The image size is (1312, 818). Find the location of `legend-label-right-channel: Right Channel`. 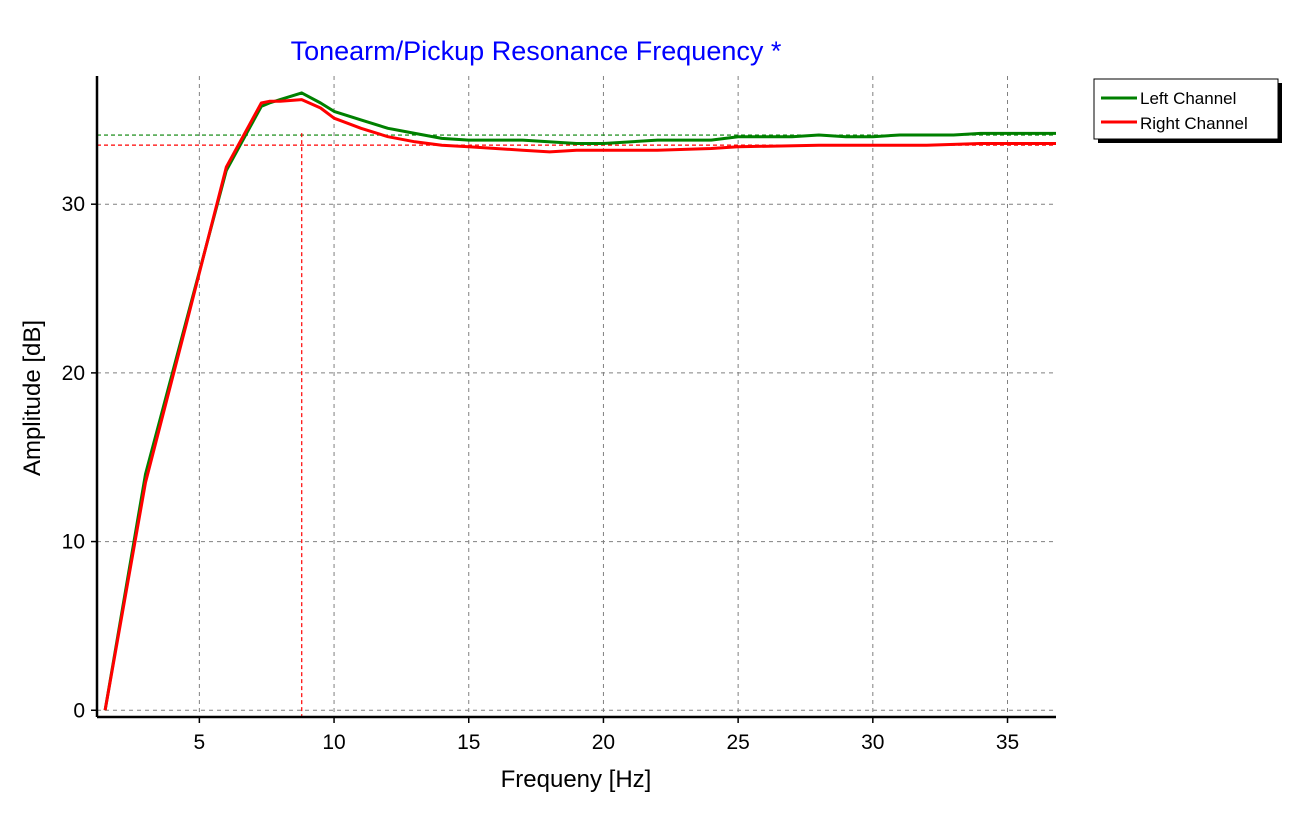

legend-label-right-channel: Right Channel is located at coordinates (1194, 123).